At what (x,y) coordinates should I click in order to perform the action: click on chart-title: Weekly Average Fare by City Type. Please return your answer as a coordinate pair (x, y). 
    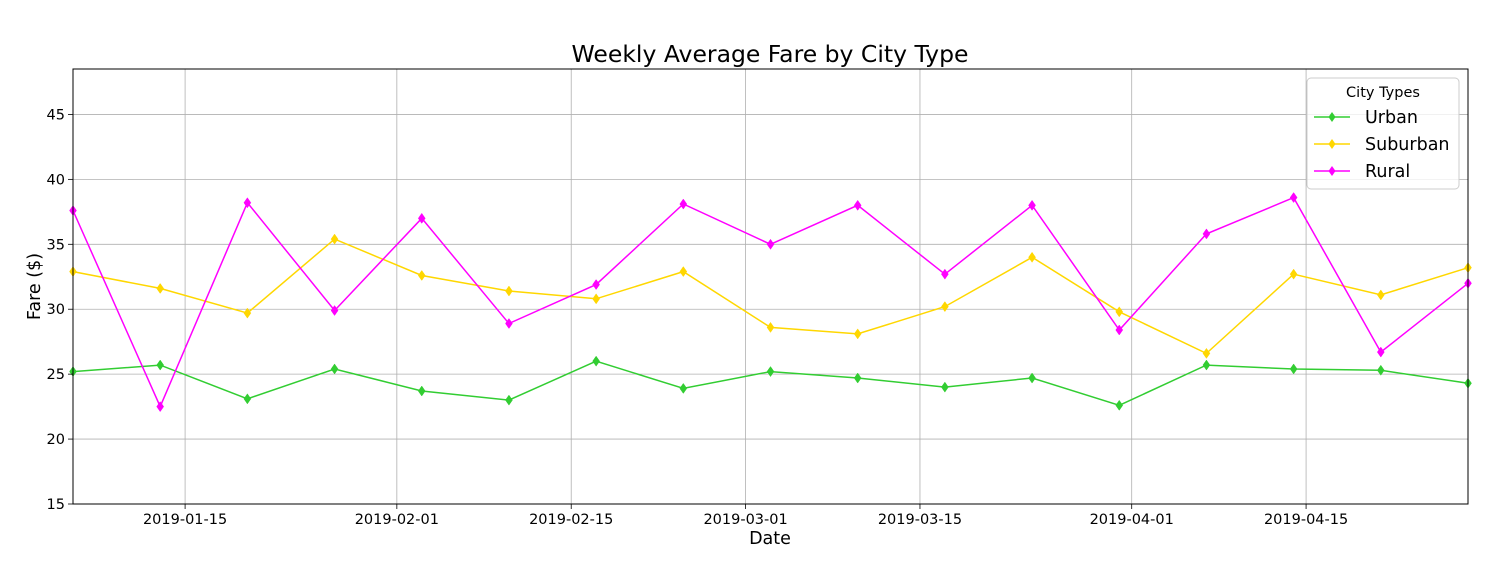
    Looking at the image, I should click on (770, 54).